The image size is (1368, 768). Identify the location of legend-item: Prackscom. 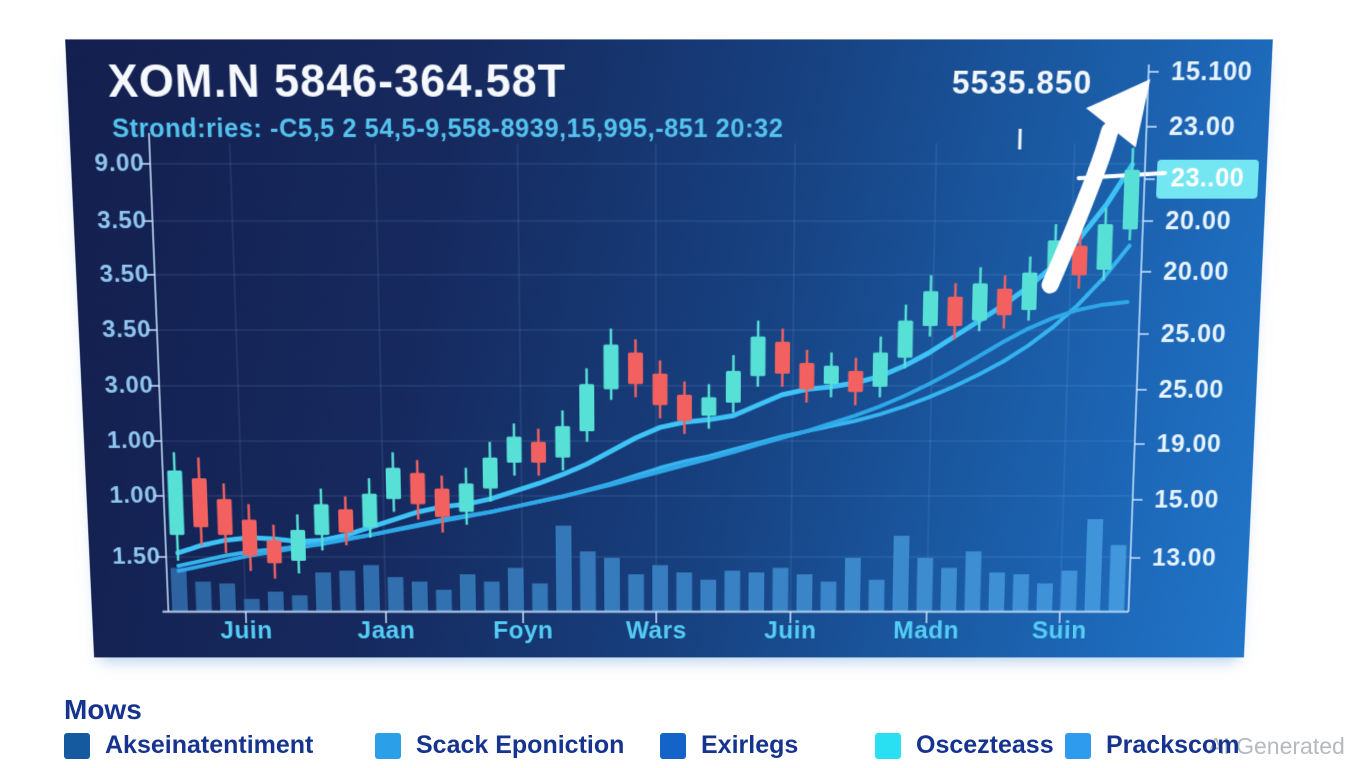
(1152, 745).